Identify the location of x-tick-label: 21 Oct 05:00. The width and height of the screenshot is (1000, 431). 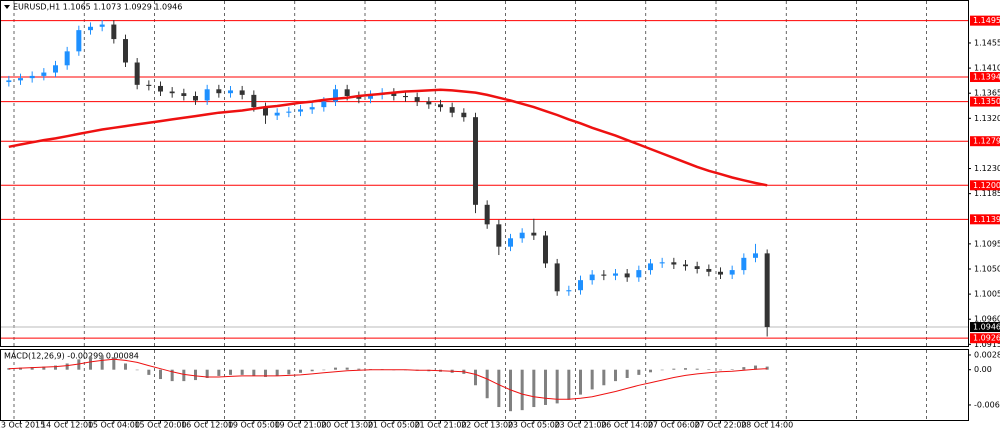
(394, 425).